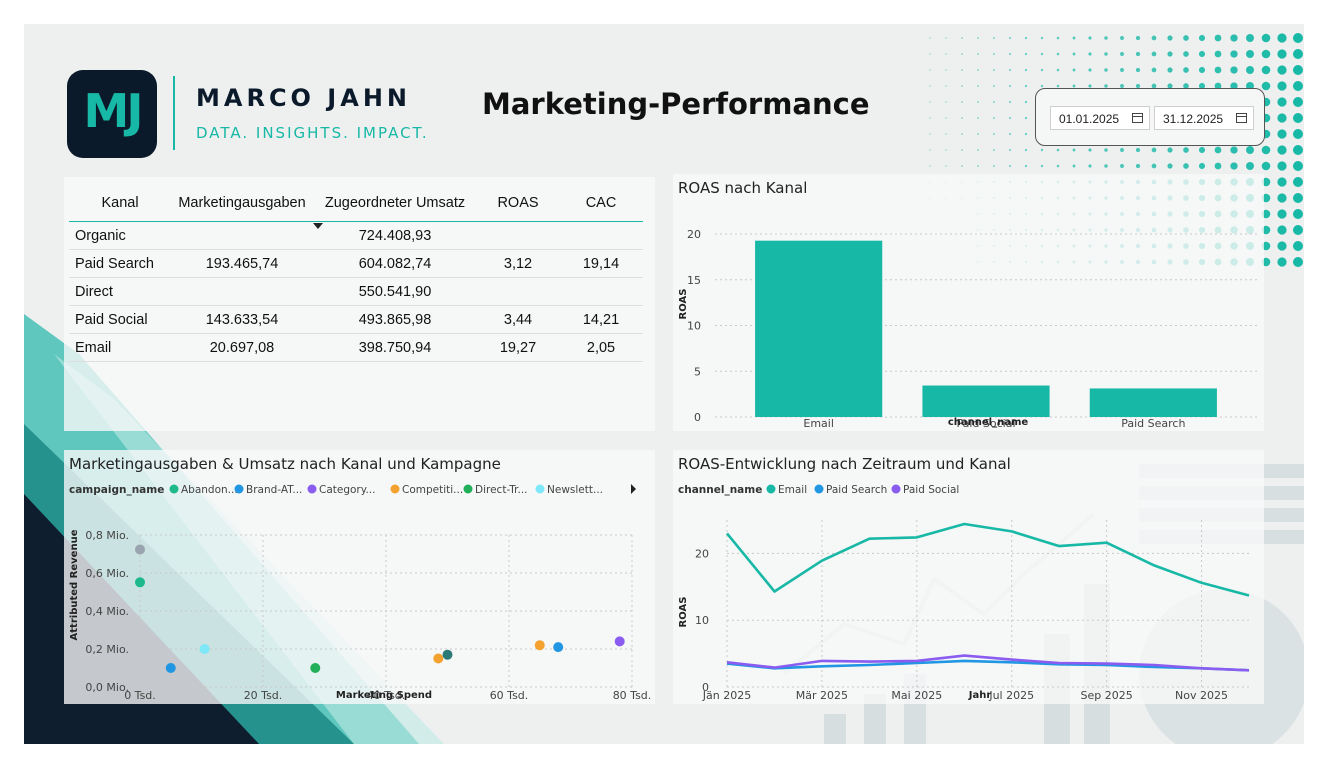 This screenshot has width=1328, height=768. I want to click on scatter-x-axis-label: Marketing Spend, so click(384, 695).